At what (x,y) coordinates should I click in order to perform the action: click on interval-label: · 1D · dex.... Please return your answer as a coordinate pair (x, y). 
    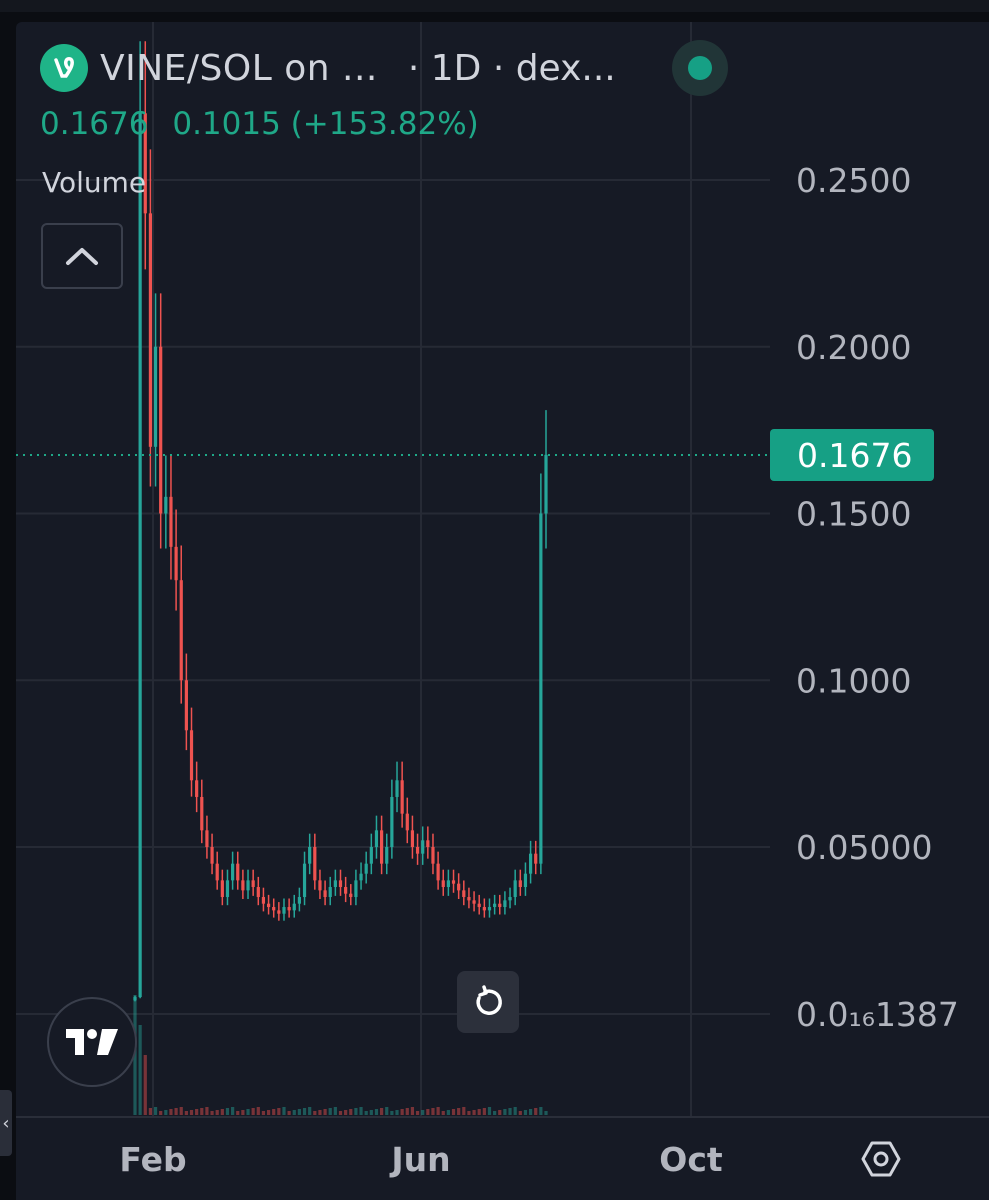
    Looking at the image, I should click on (511, 68).